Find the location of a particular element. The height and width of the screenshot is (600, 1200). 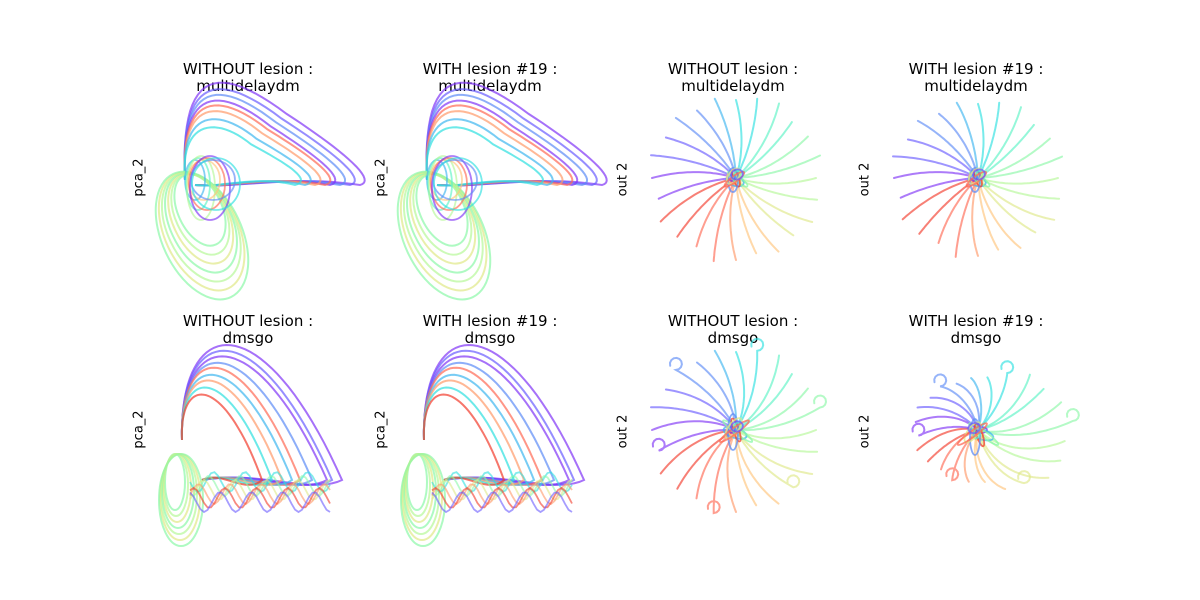

panel-title: WITH lesion #19 : multidelaydm is located at coordinates (976, 78).